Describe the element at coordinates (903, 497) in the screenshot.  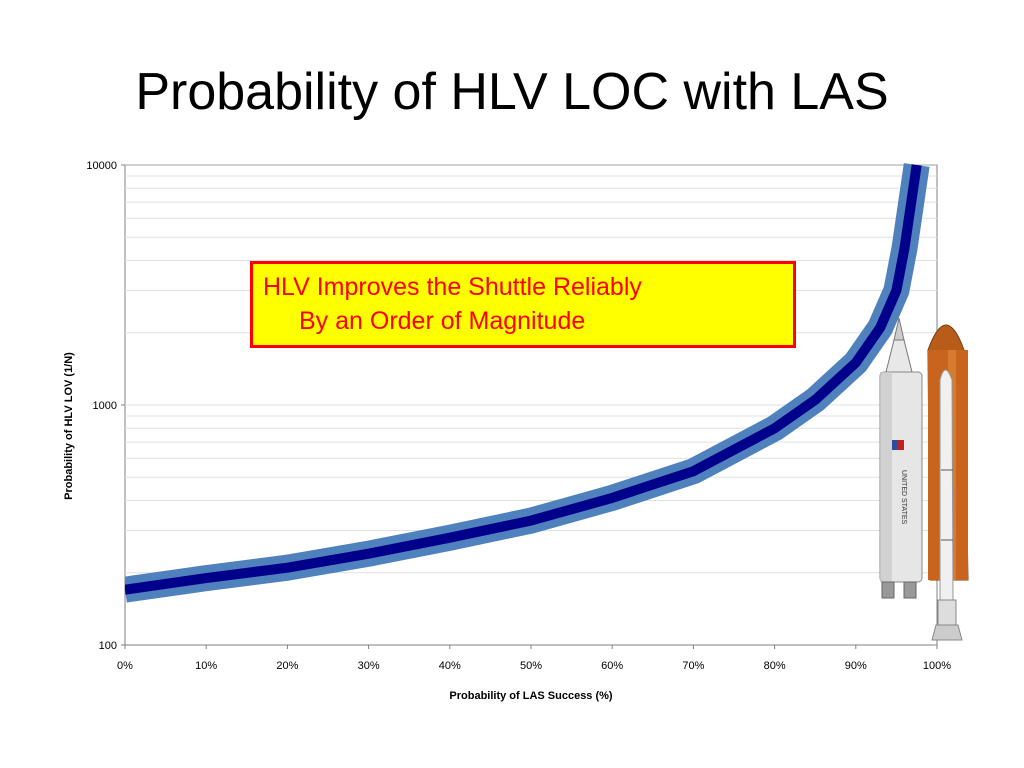
I see `hlv-label-text: UNITED STATES` at that location.